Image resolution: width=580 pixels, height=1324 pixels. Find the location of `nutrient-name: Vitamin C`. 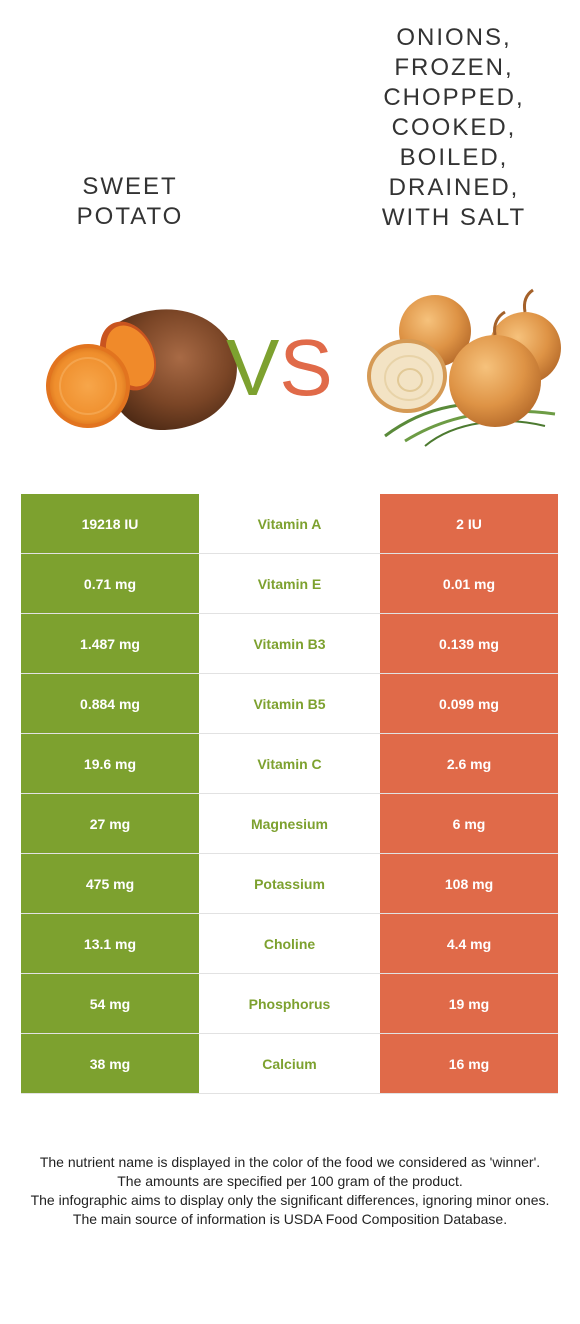

nutrient-name: Vitamin C is located at coordinates (289, 763).